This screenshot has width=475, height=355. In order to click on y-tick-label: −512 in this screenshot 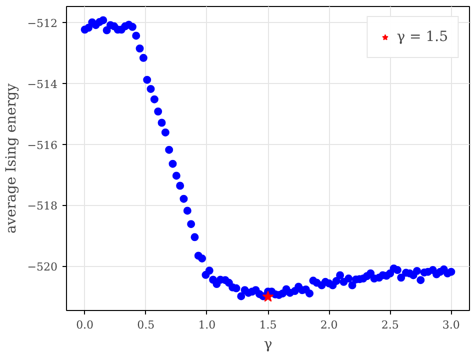, I will do `click(42, 23)`.